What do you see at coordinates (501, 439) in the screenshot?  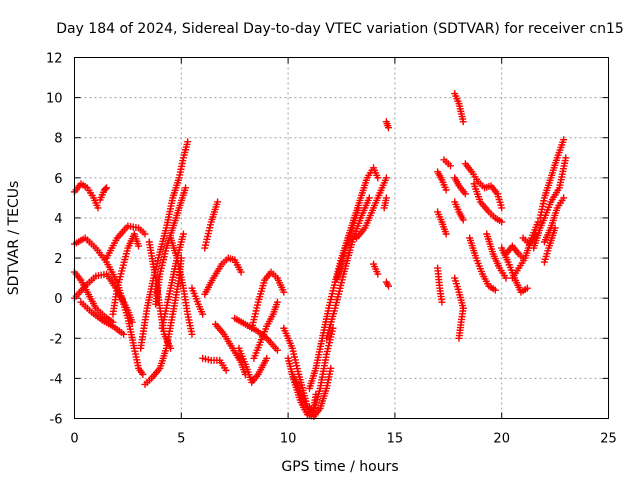 I see `x-tick-label: 20` at bounding box center [501, 439].